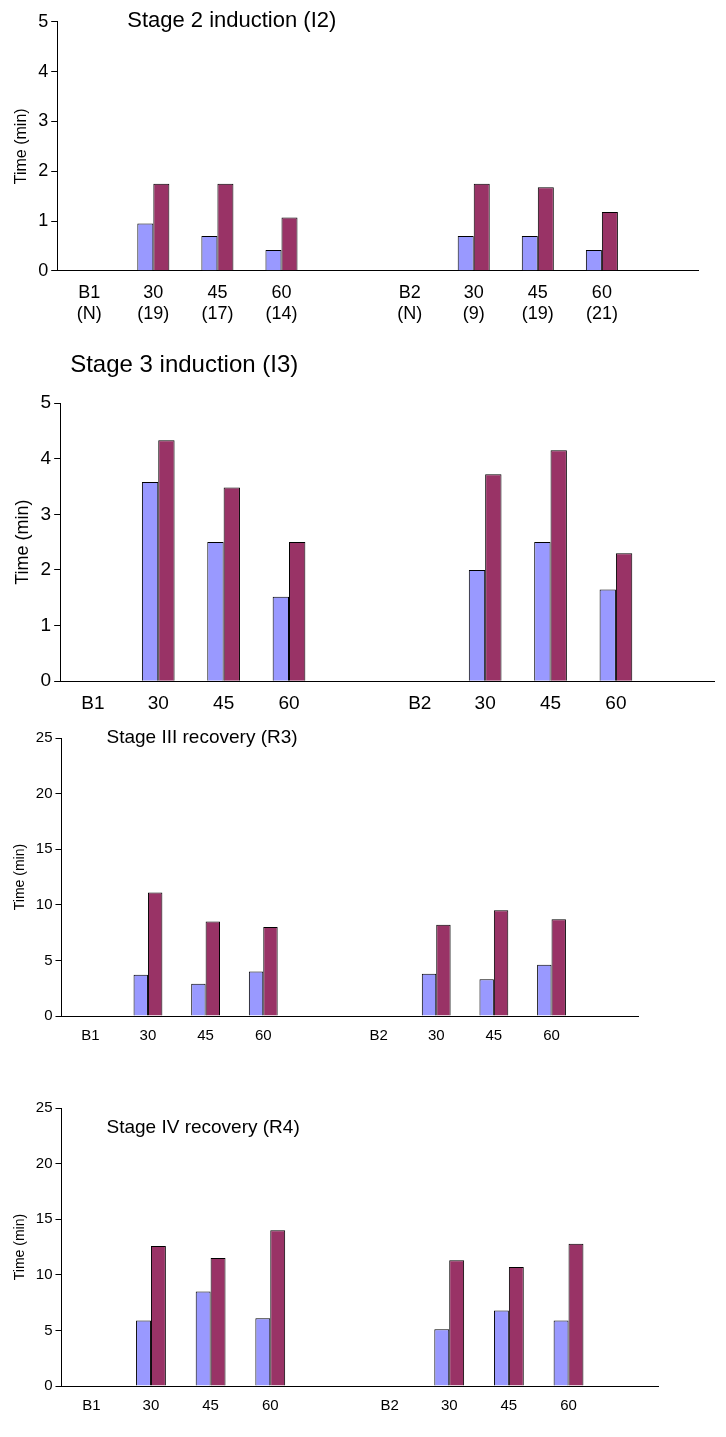 The height and width of the screenshot is (1437, 726). What do you see at coordinates (217, 302) in the screenshot?
I see `x-tick-label: 45 (17)` at bounding box center [217, 302].